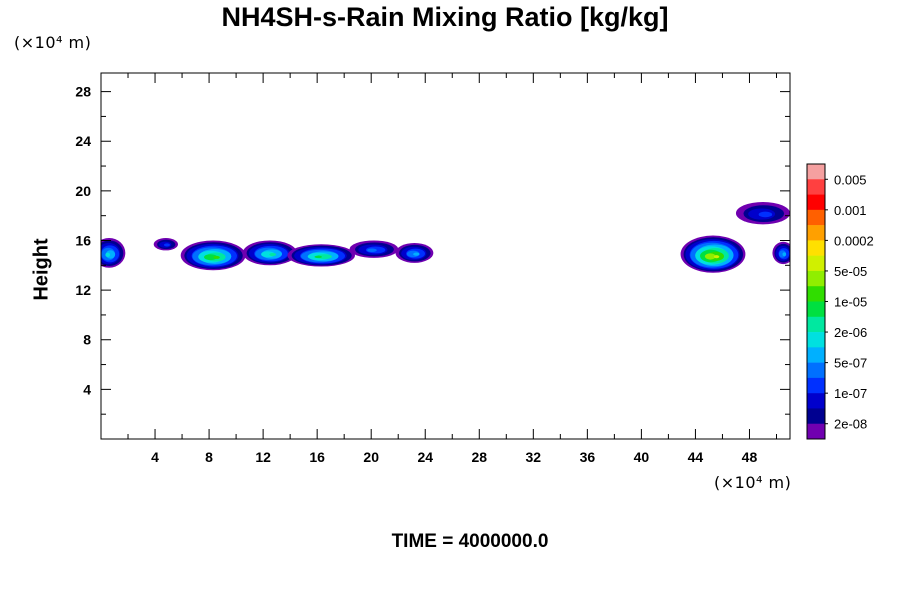 Image resolution: width=900 pixels, height=600 pixels. I want to click on x-tick-label: 44, so click(696, 457).